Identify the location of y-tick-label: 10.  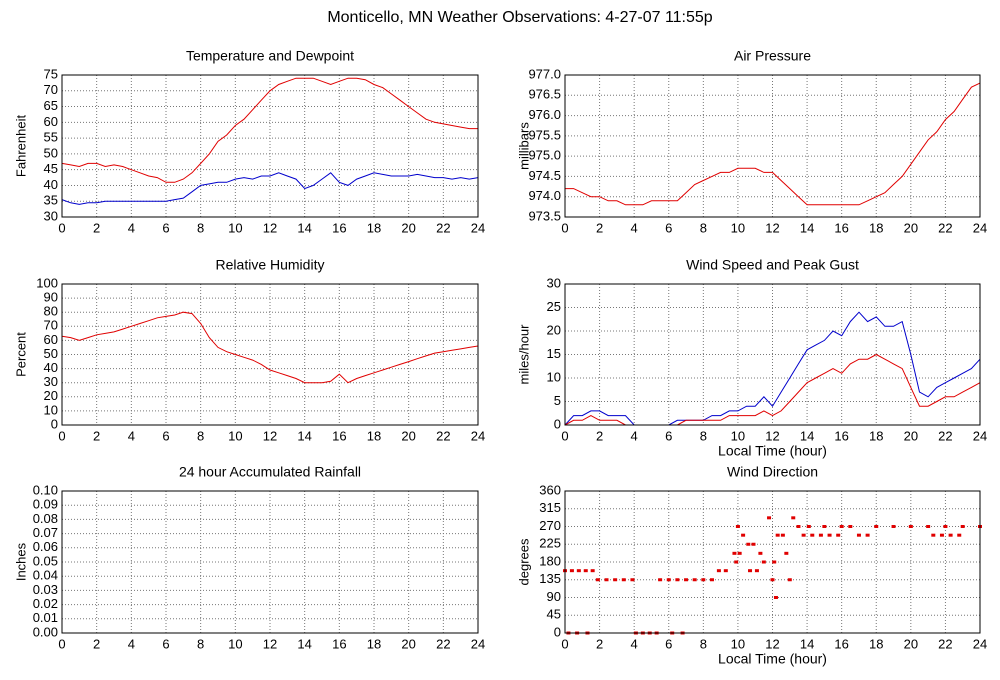
(554, 376).